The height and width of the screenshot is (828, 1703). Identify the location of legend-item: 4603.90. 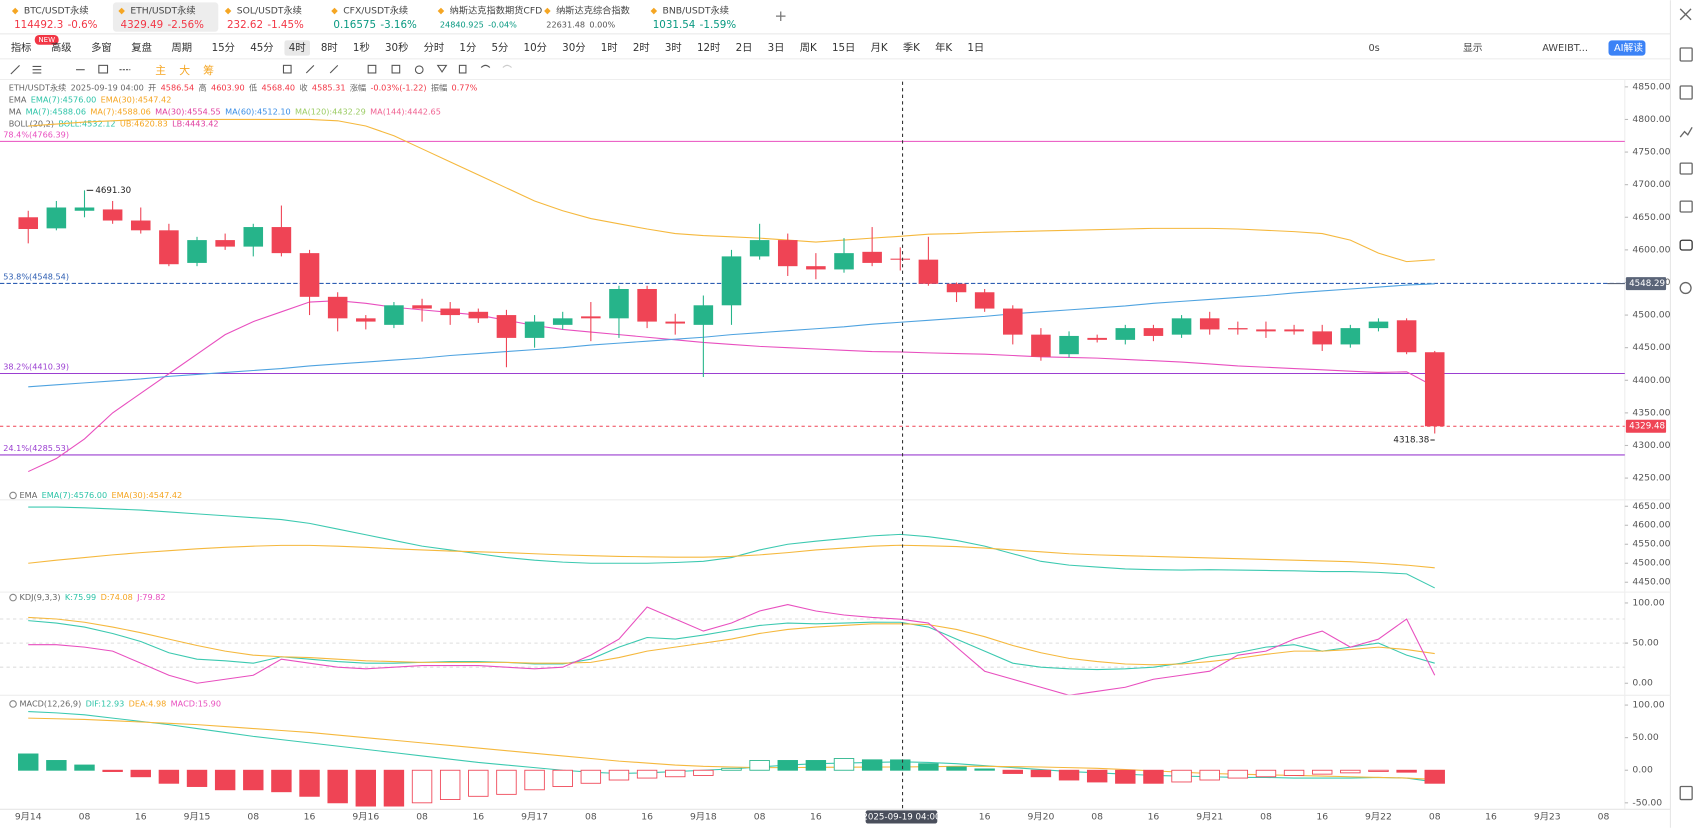
(228, 88).